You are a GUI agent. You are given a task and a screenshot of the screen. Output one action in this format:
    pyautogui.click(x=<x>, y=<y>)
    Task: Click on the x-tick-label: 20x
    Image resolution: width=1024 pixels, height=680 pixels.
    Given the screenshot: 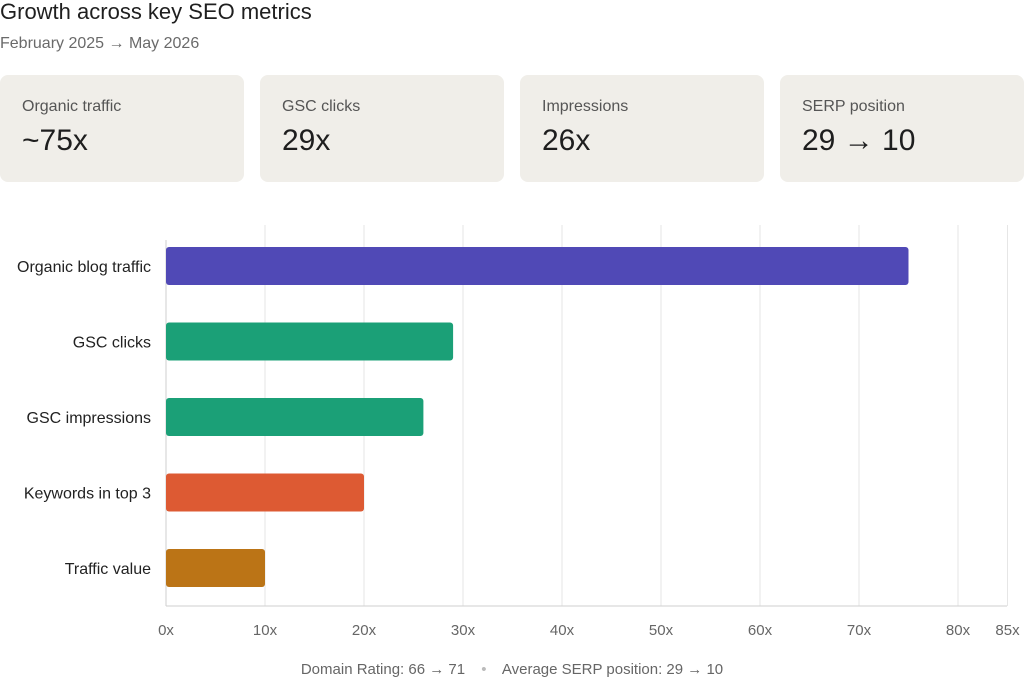 What is the action you would take?
    pyautogui.click(x=364, y=630)
    